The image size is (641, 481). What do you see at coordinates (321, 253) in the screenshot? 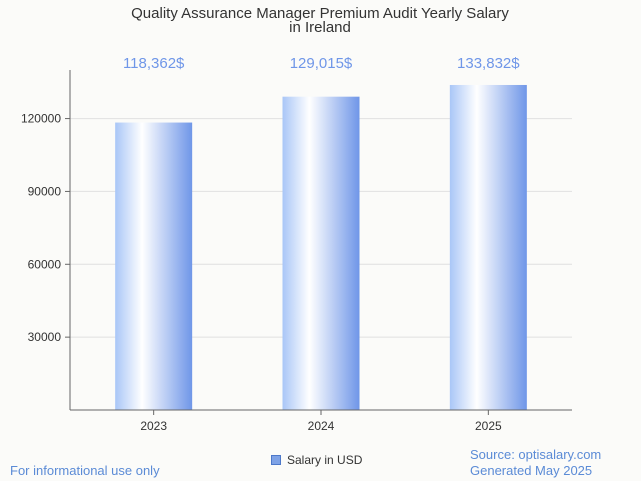
I see `bar-2024` at bounding box center [321, 253].